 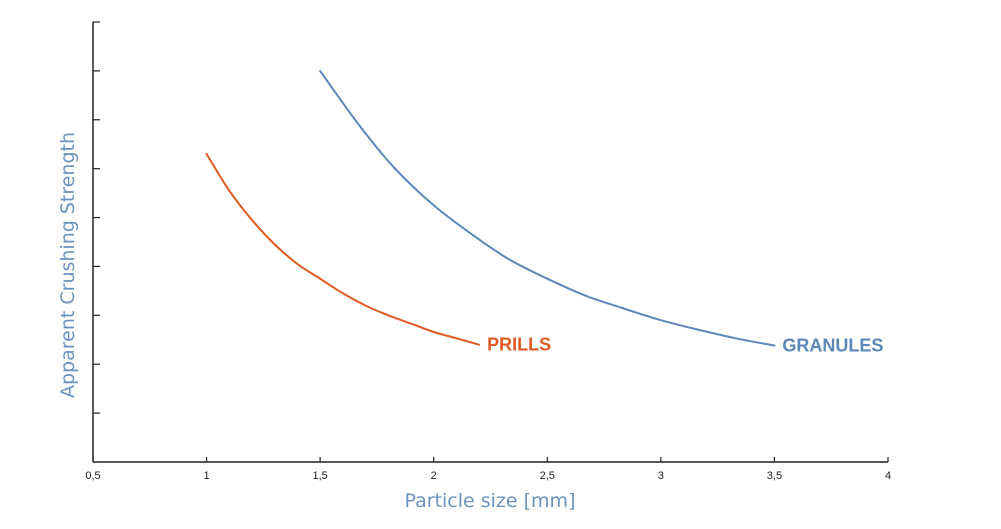 What do you see at coordinates (832, 346) in the screenshot?
I see `series-label-granules: GRANULES` at bounding box center [832, 346].